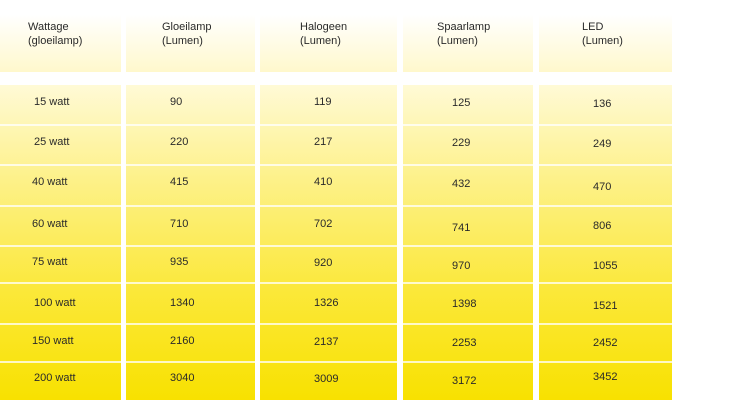 This screenshot has height=400, width=750. Describe the element at coordinates (602, 187) in the screenshot. I see `cell-led-row-3: 470` at that location.